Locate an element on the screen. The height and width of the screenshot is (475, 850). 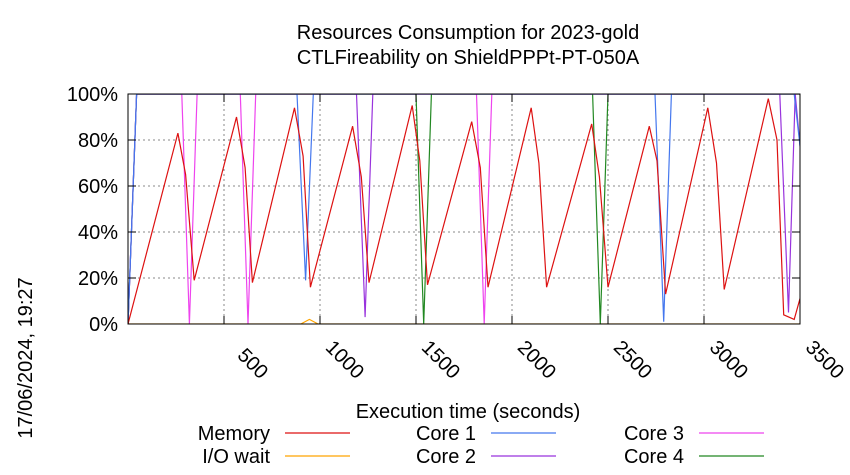
chart-subtitle: CTLFireability on ShieldPPPt-PT-050A is located at coordinates (468, 58).